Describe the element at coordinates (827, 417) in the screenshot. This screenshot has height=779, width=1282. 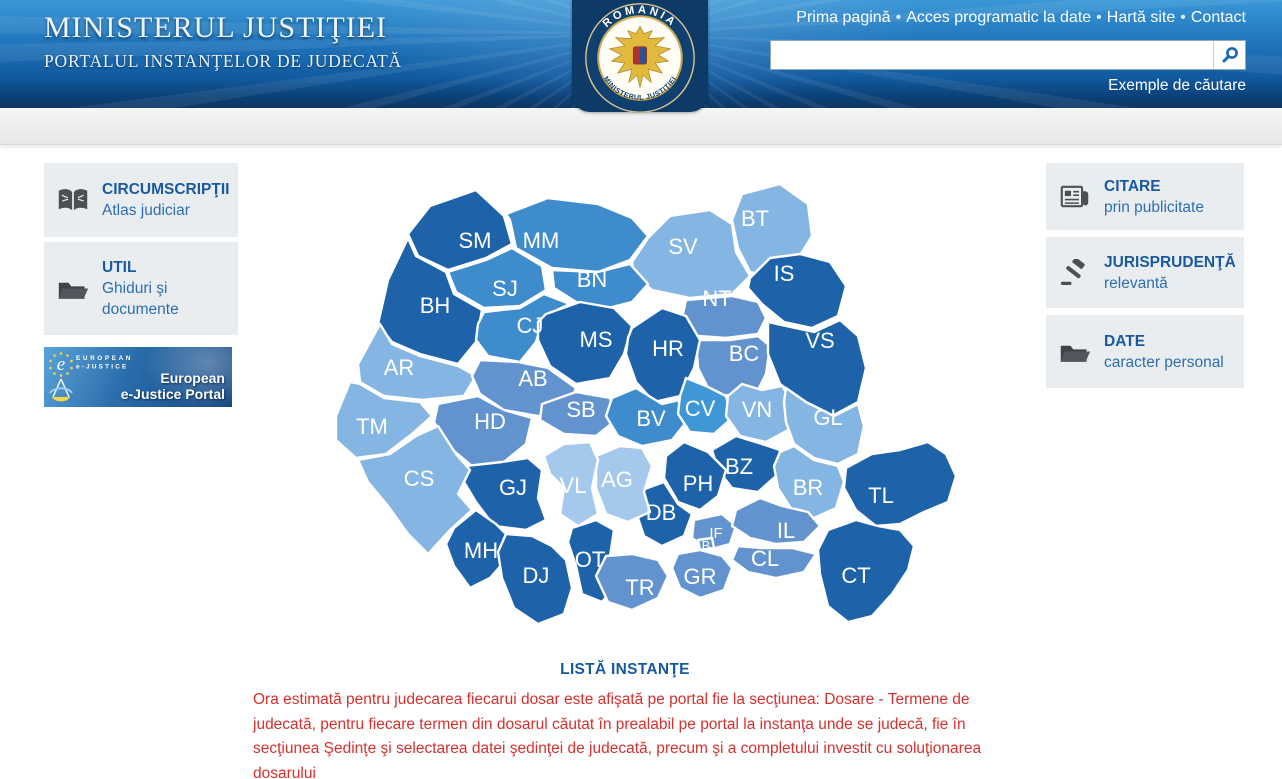
I see `county-label-GL: GL` at that location.